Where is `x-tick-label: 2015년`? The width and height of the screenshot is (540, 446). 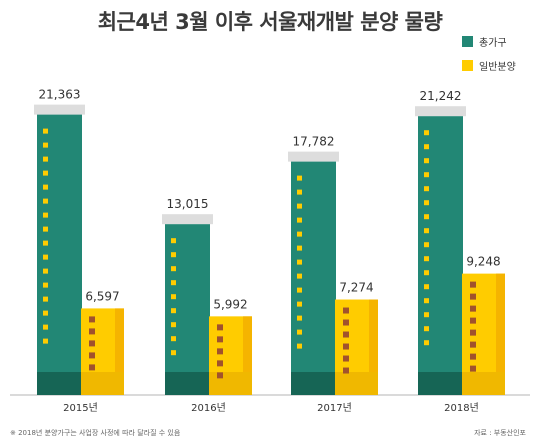
x-tick-label: 2015년 is located at coordinates (80, 408).